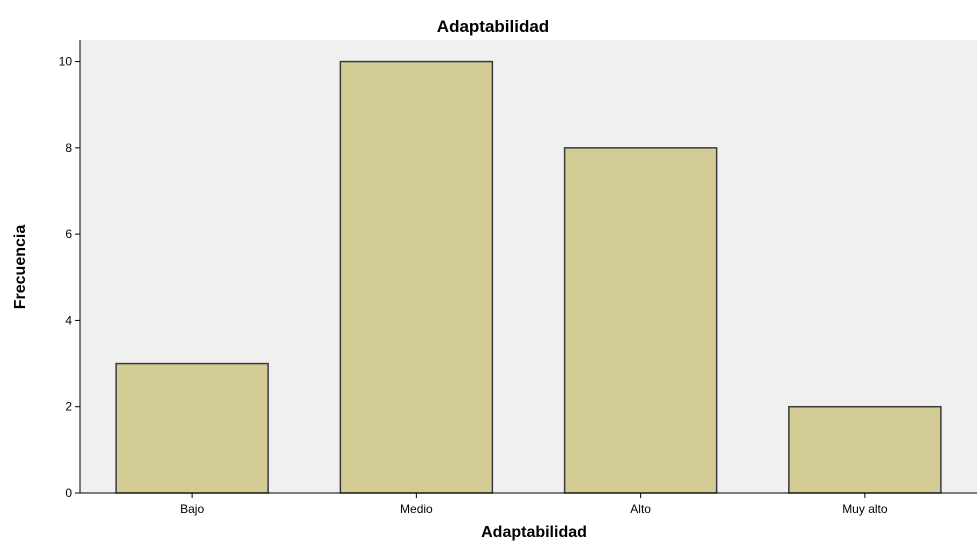 This screenshot has height=542, width=977. What do you see at coordinates (192, 428) in the screenshot?
I see `bar-bajo` at bounding box center [192, 428].